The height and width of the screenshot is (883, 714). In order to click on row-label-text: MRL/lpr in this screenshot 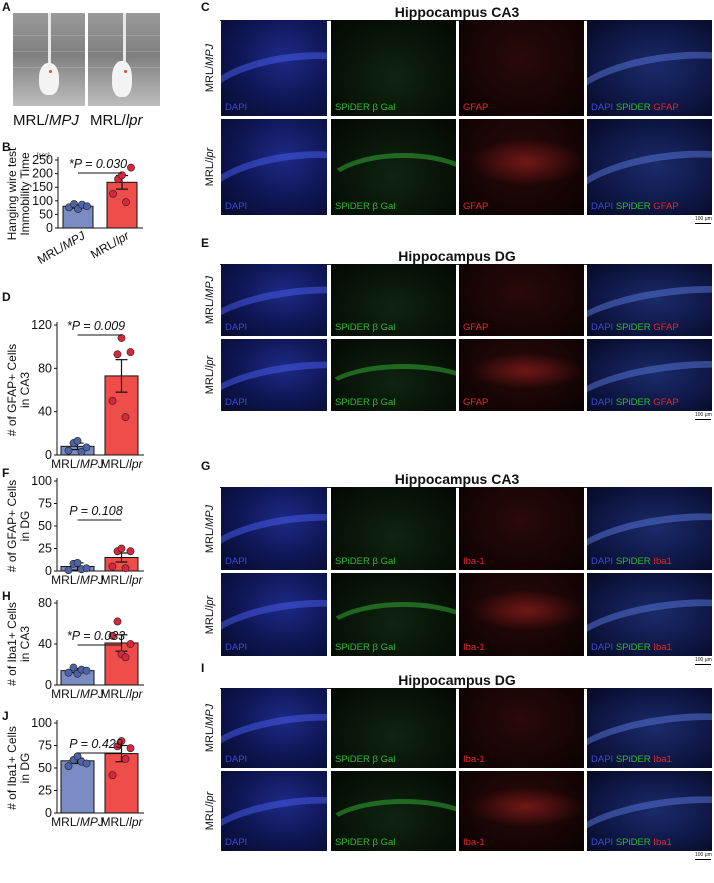, I will do `click(210, 811)`.